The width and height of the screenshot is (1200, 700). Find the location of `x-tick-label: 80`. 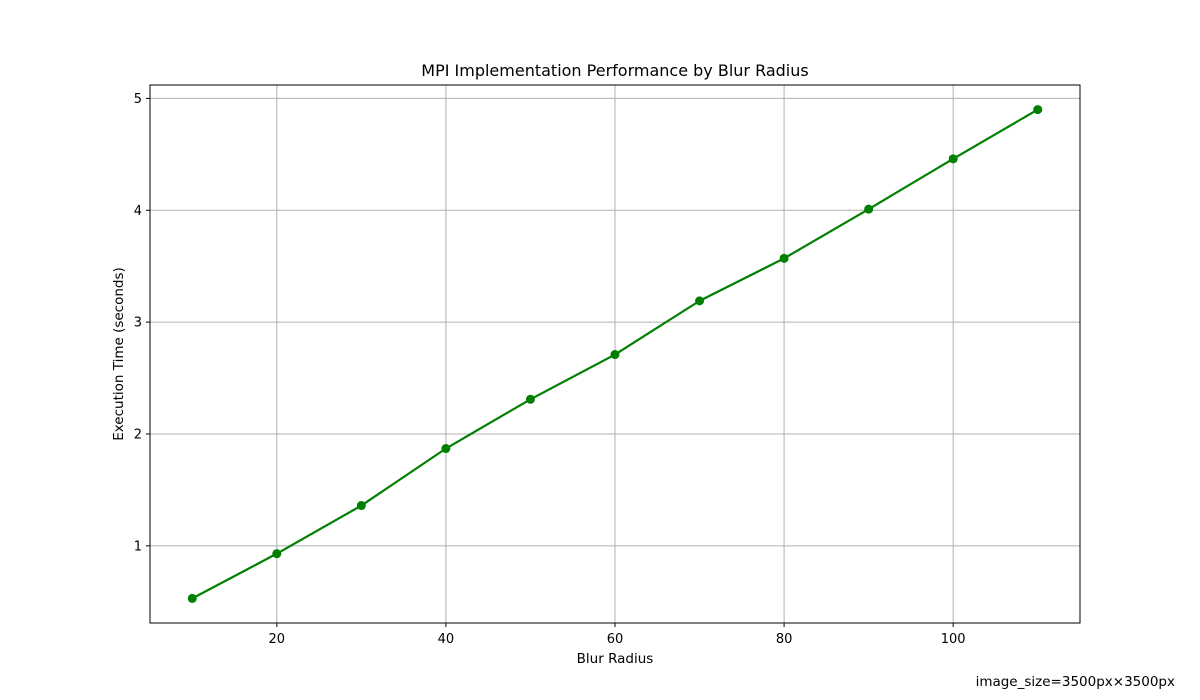

x-tick-label: 80 is located at coordinates (784, 639).